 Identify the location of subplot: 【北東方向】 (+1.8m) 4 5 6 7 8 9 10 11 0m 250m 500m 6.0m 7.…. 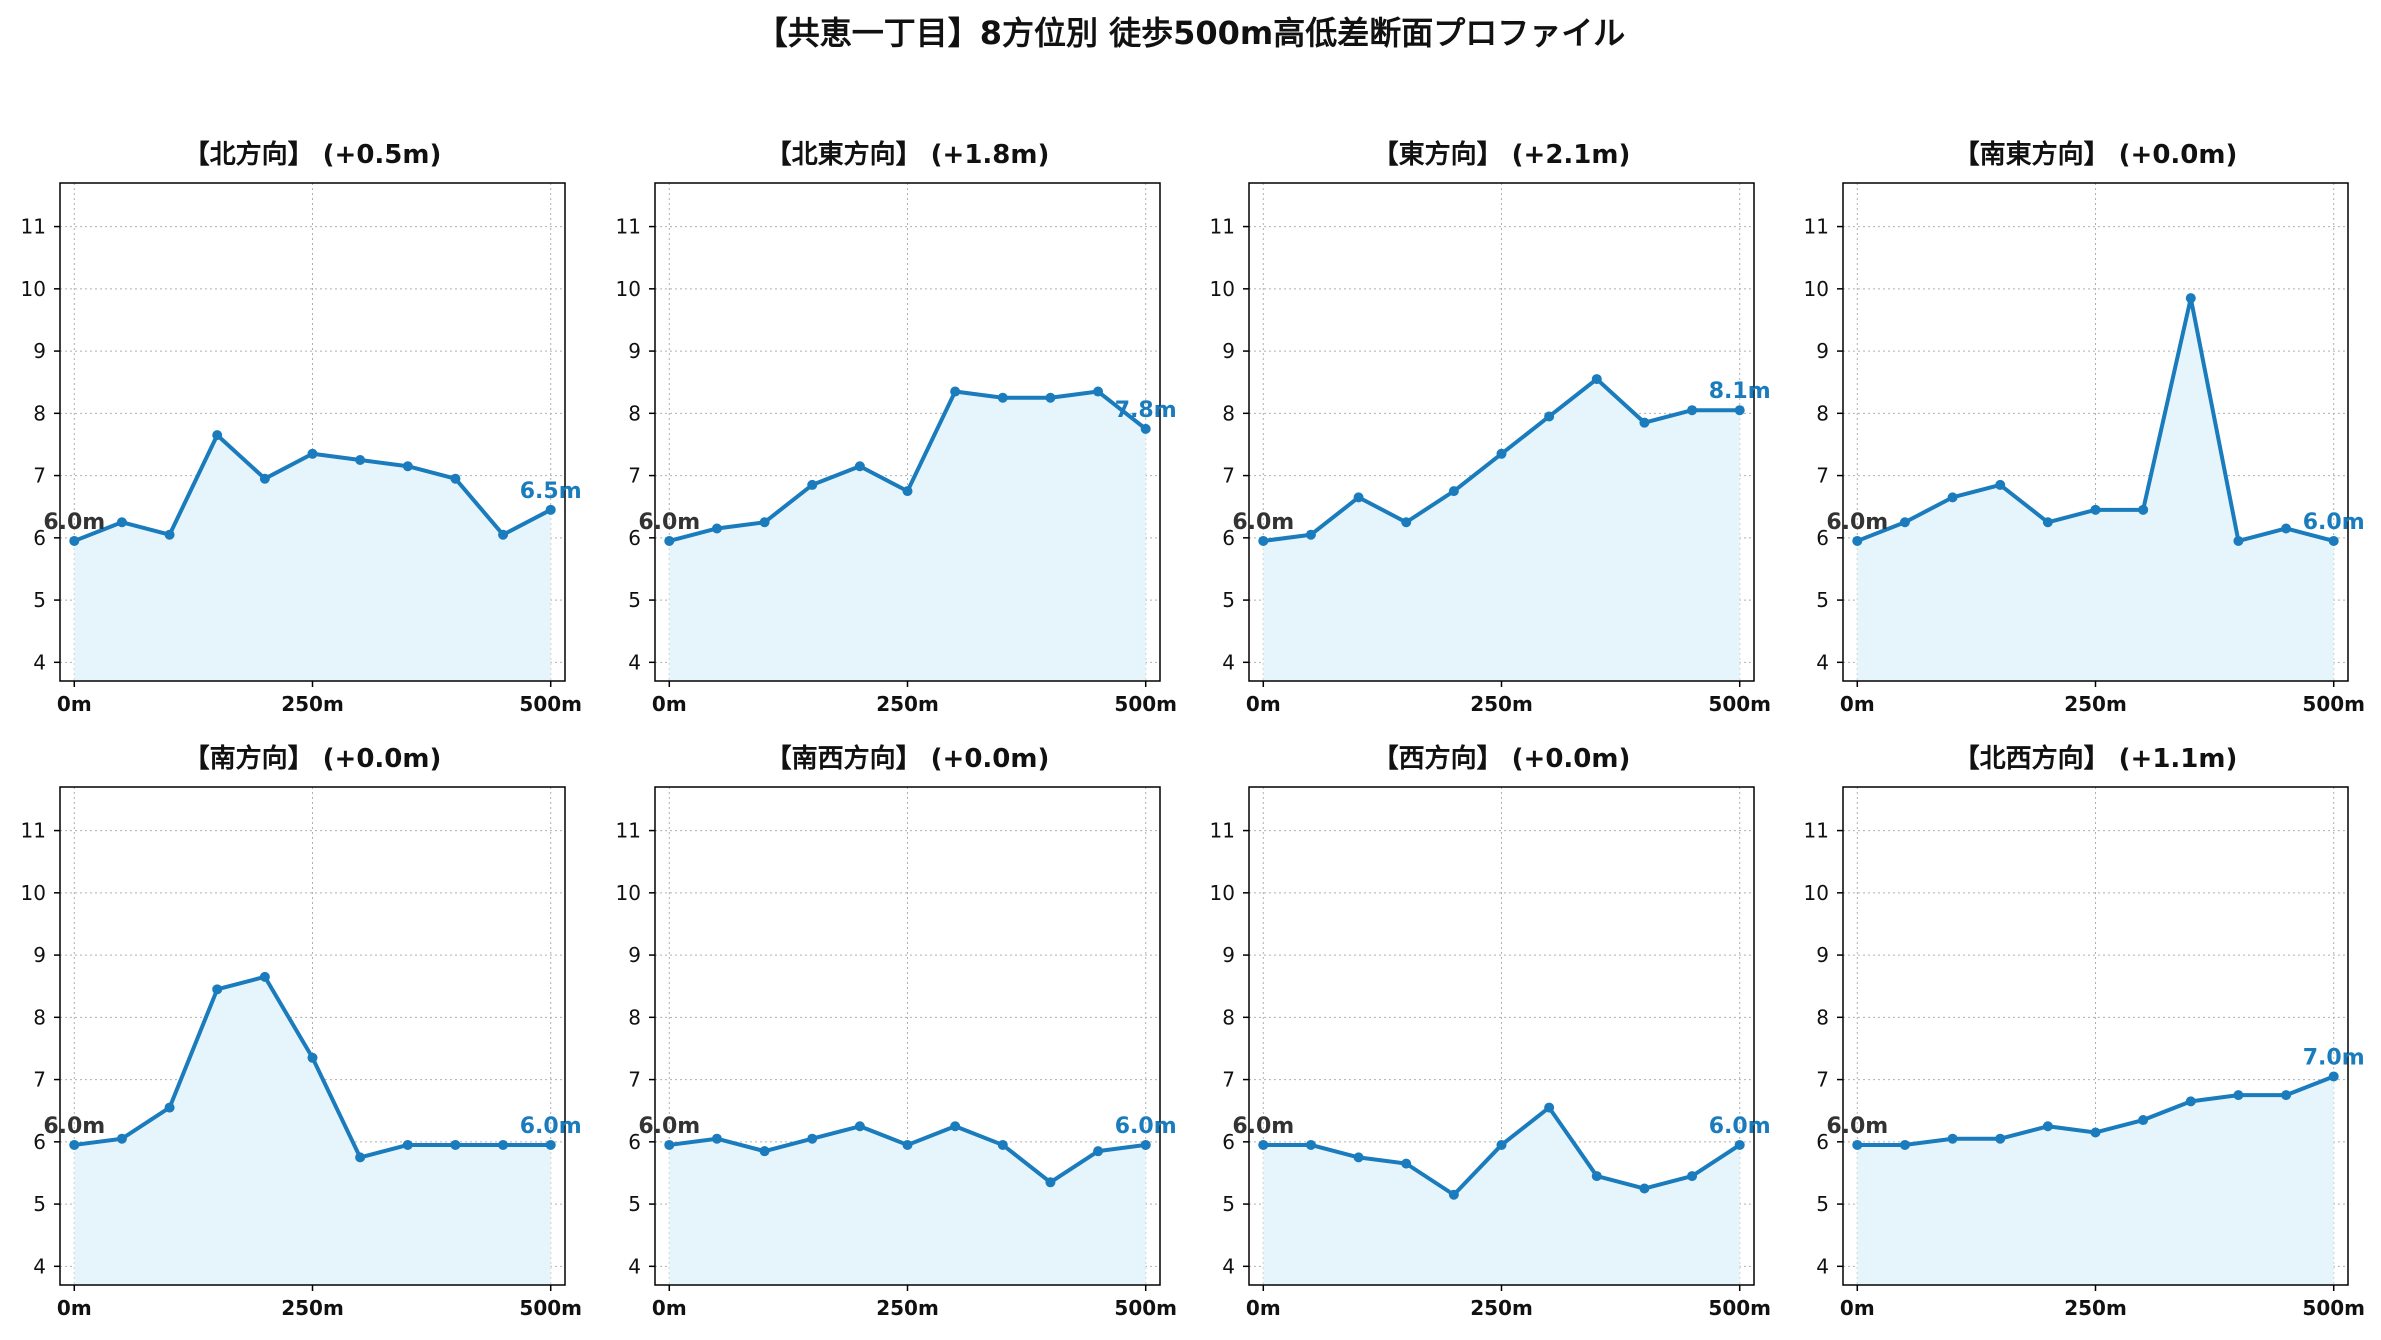
(896, 427).